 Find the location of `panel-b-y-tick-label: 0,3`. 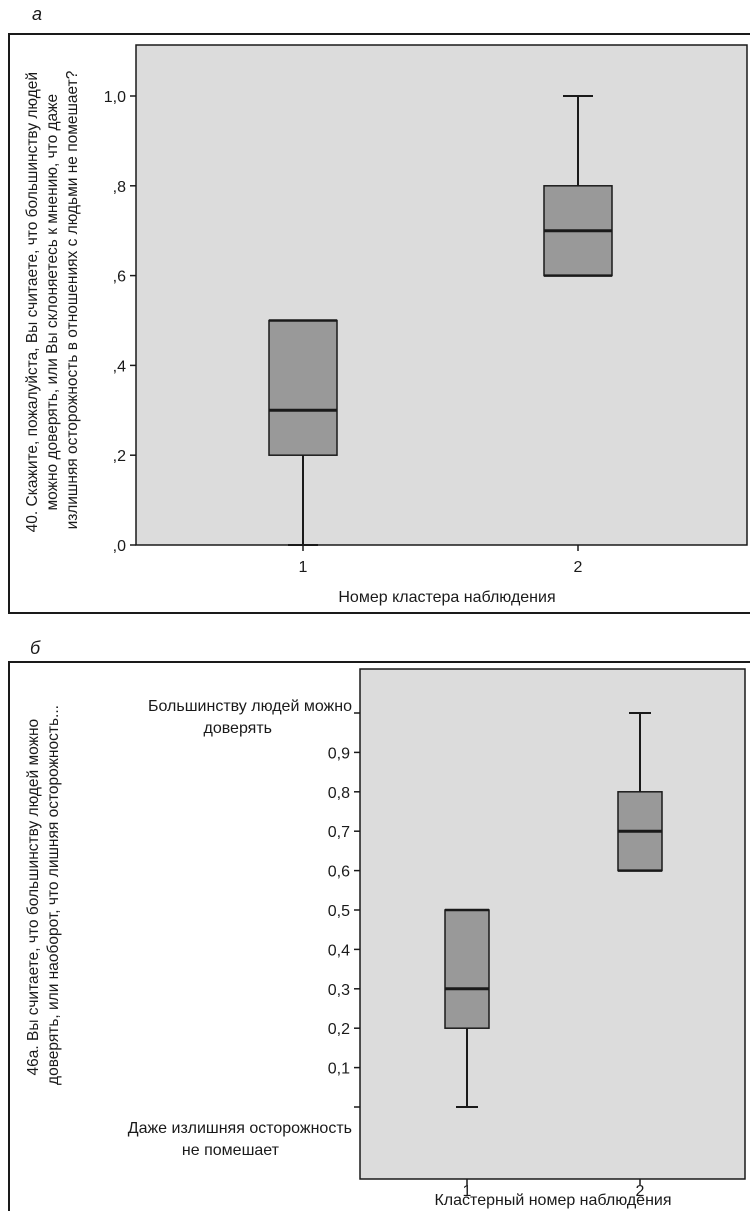

panel-b-y-tick-label: 0,3 is located at coordinates (339, 990).